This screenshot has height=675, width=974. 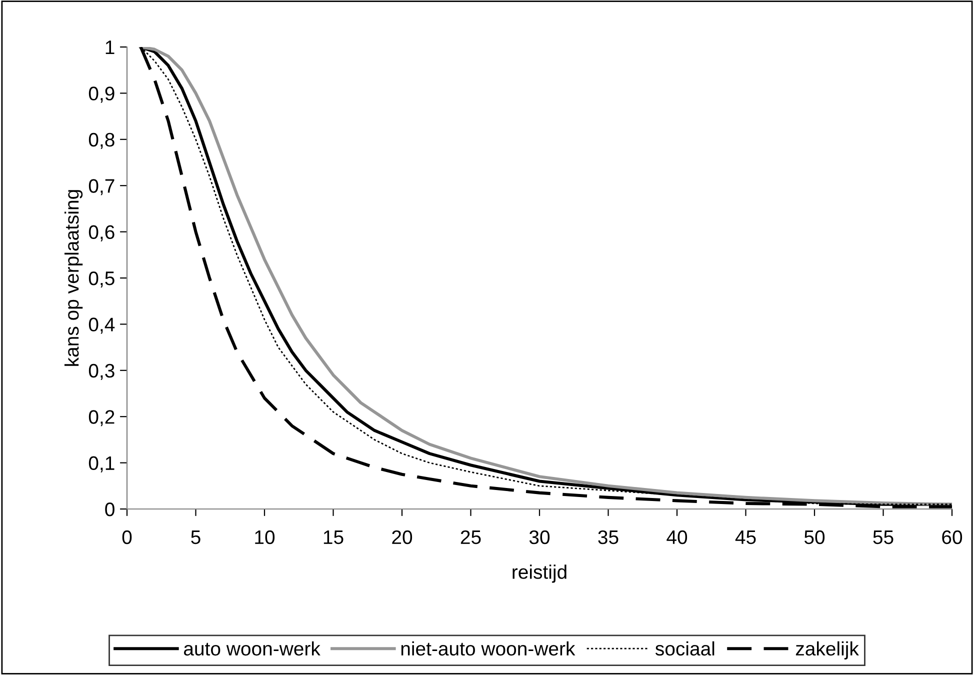 What do you see at coordinates (402, 537) in the screenshot?
I see `x-tick-label: 20` at bounding box center [402, 537].